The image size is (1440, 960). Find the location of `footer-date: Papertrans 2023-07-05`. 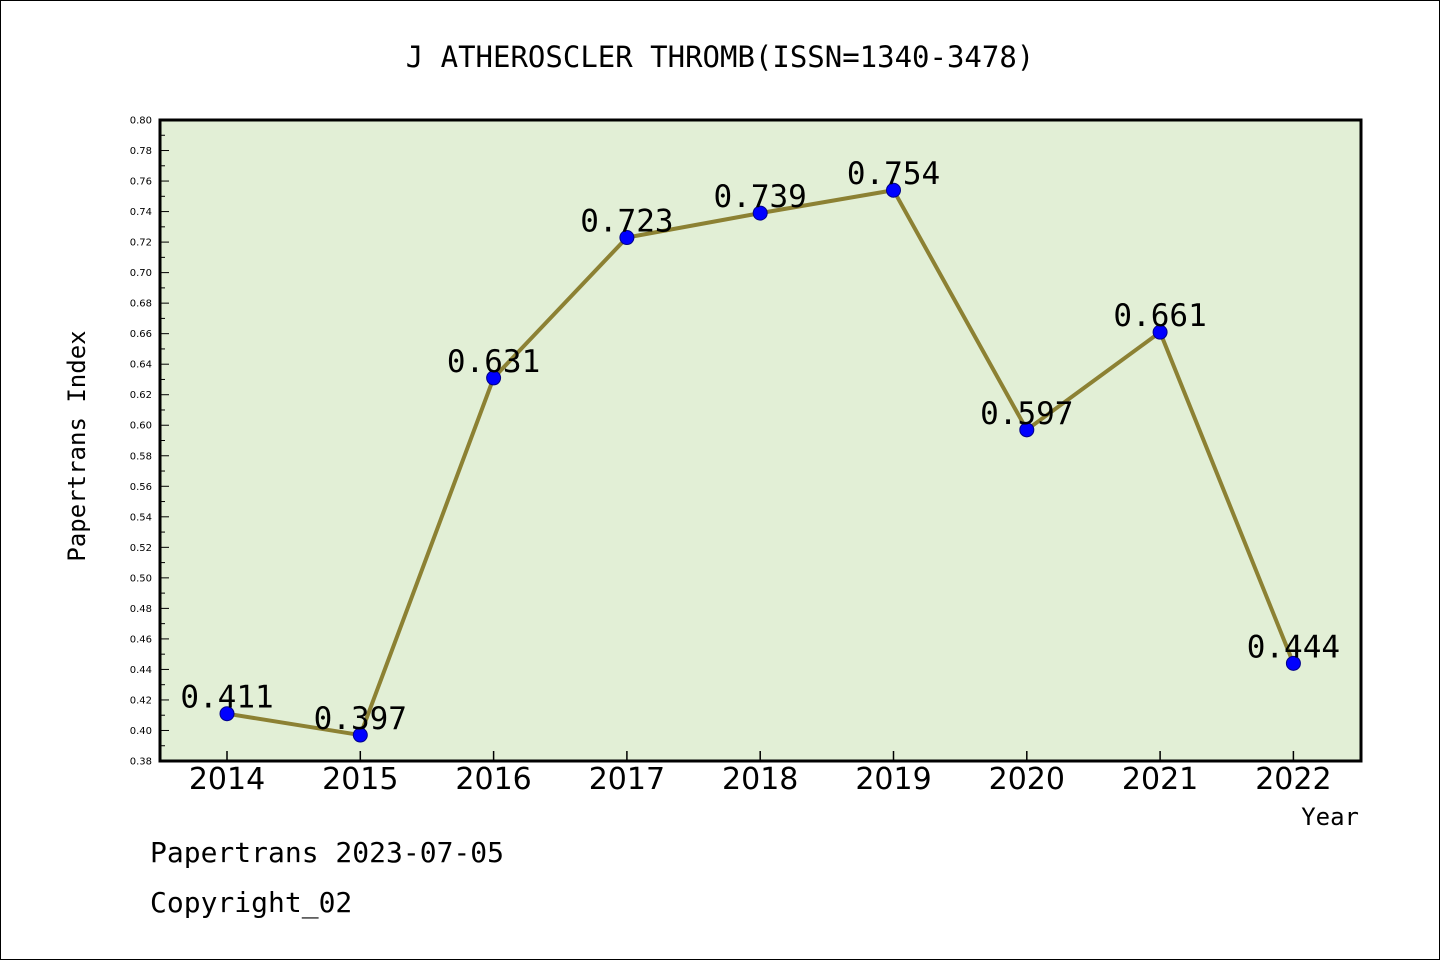

footer-date: Papertrans 2023-07-05 is located at coordinates (327, 852).